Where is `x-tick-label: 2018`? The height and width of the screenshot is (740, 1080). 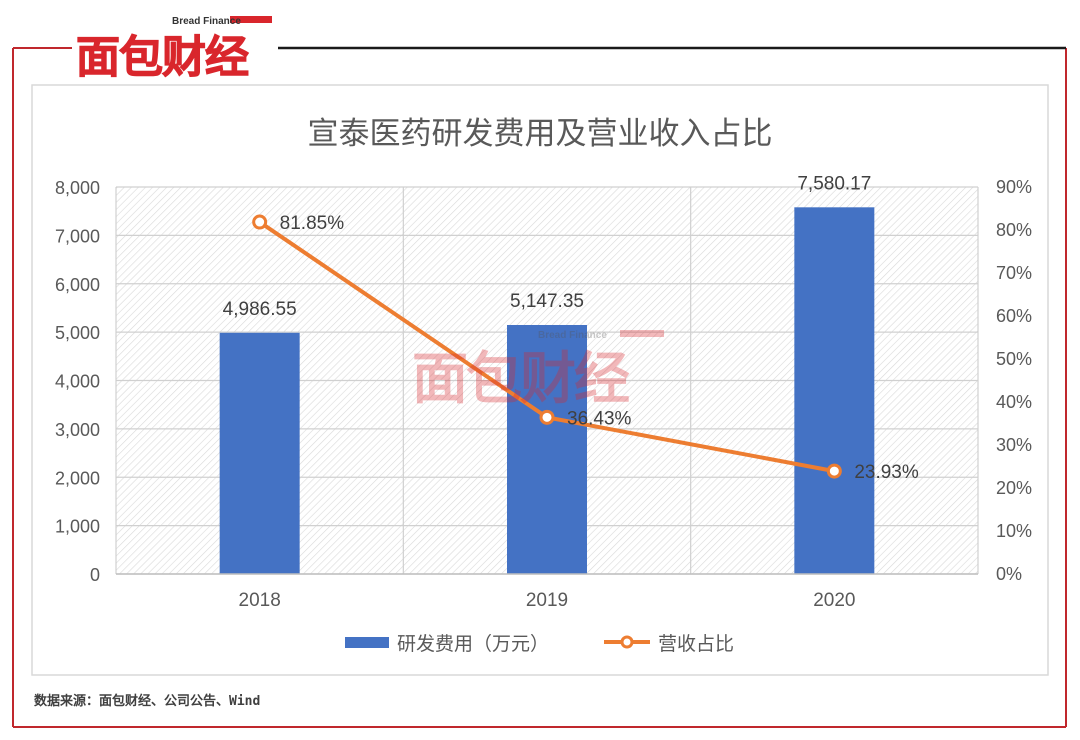 x-tick-label: 2018 is located at coordinates (260, 600).